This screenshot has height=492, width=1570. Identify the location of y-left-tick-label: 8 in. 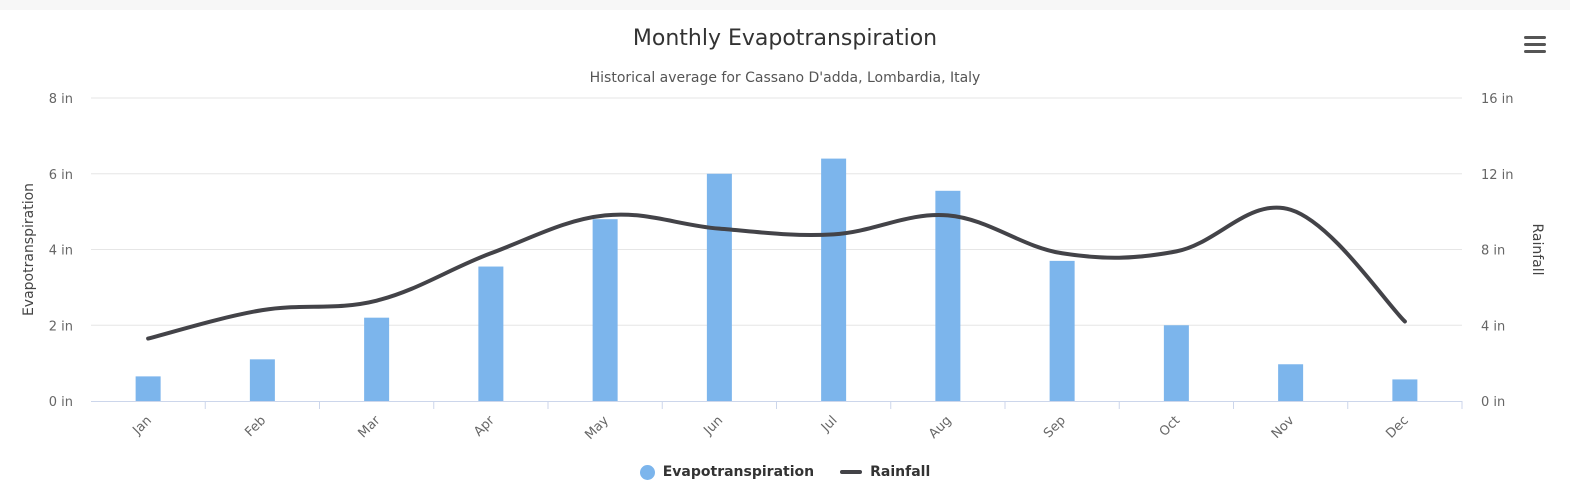
(61, 99).